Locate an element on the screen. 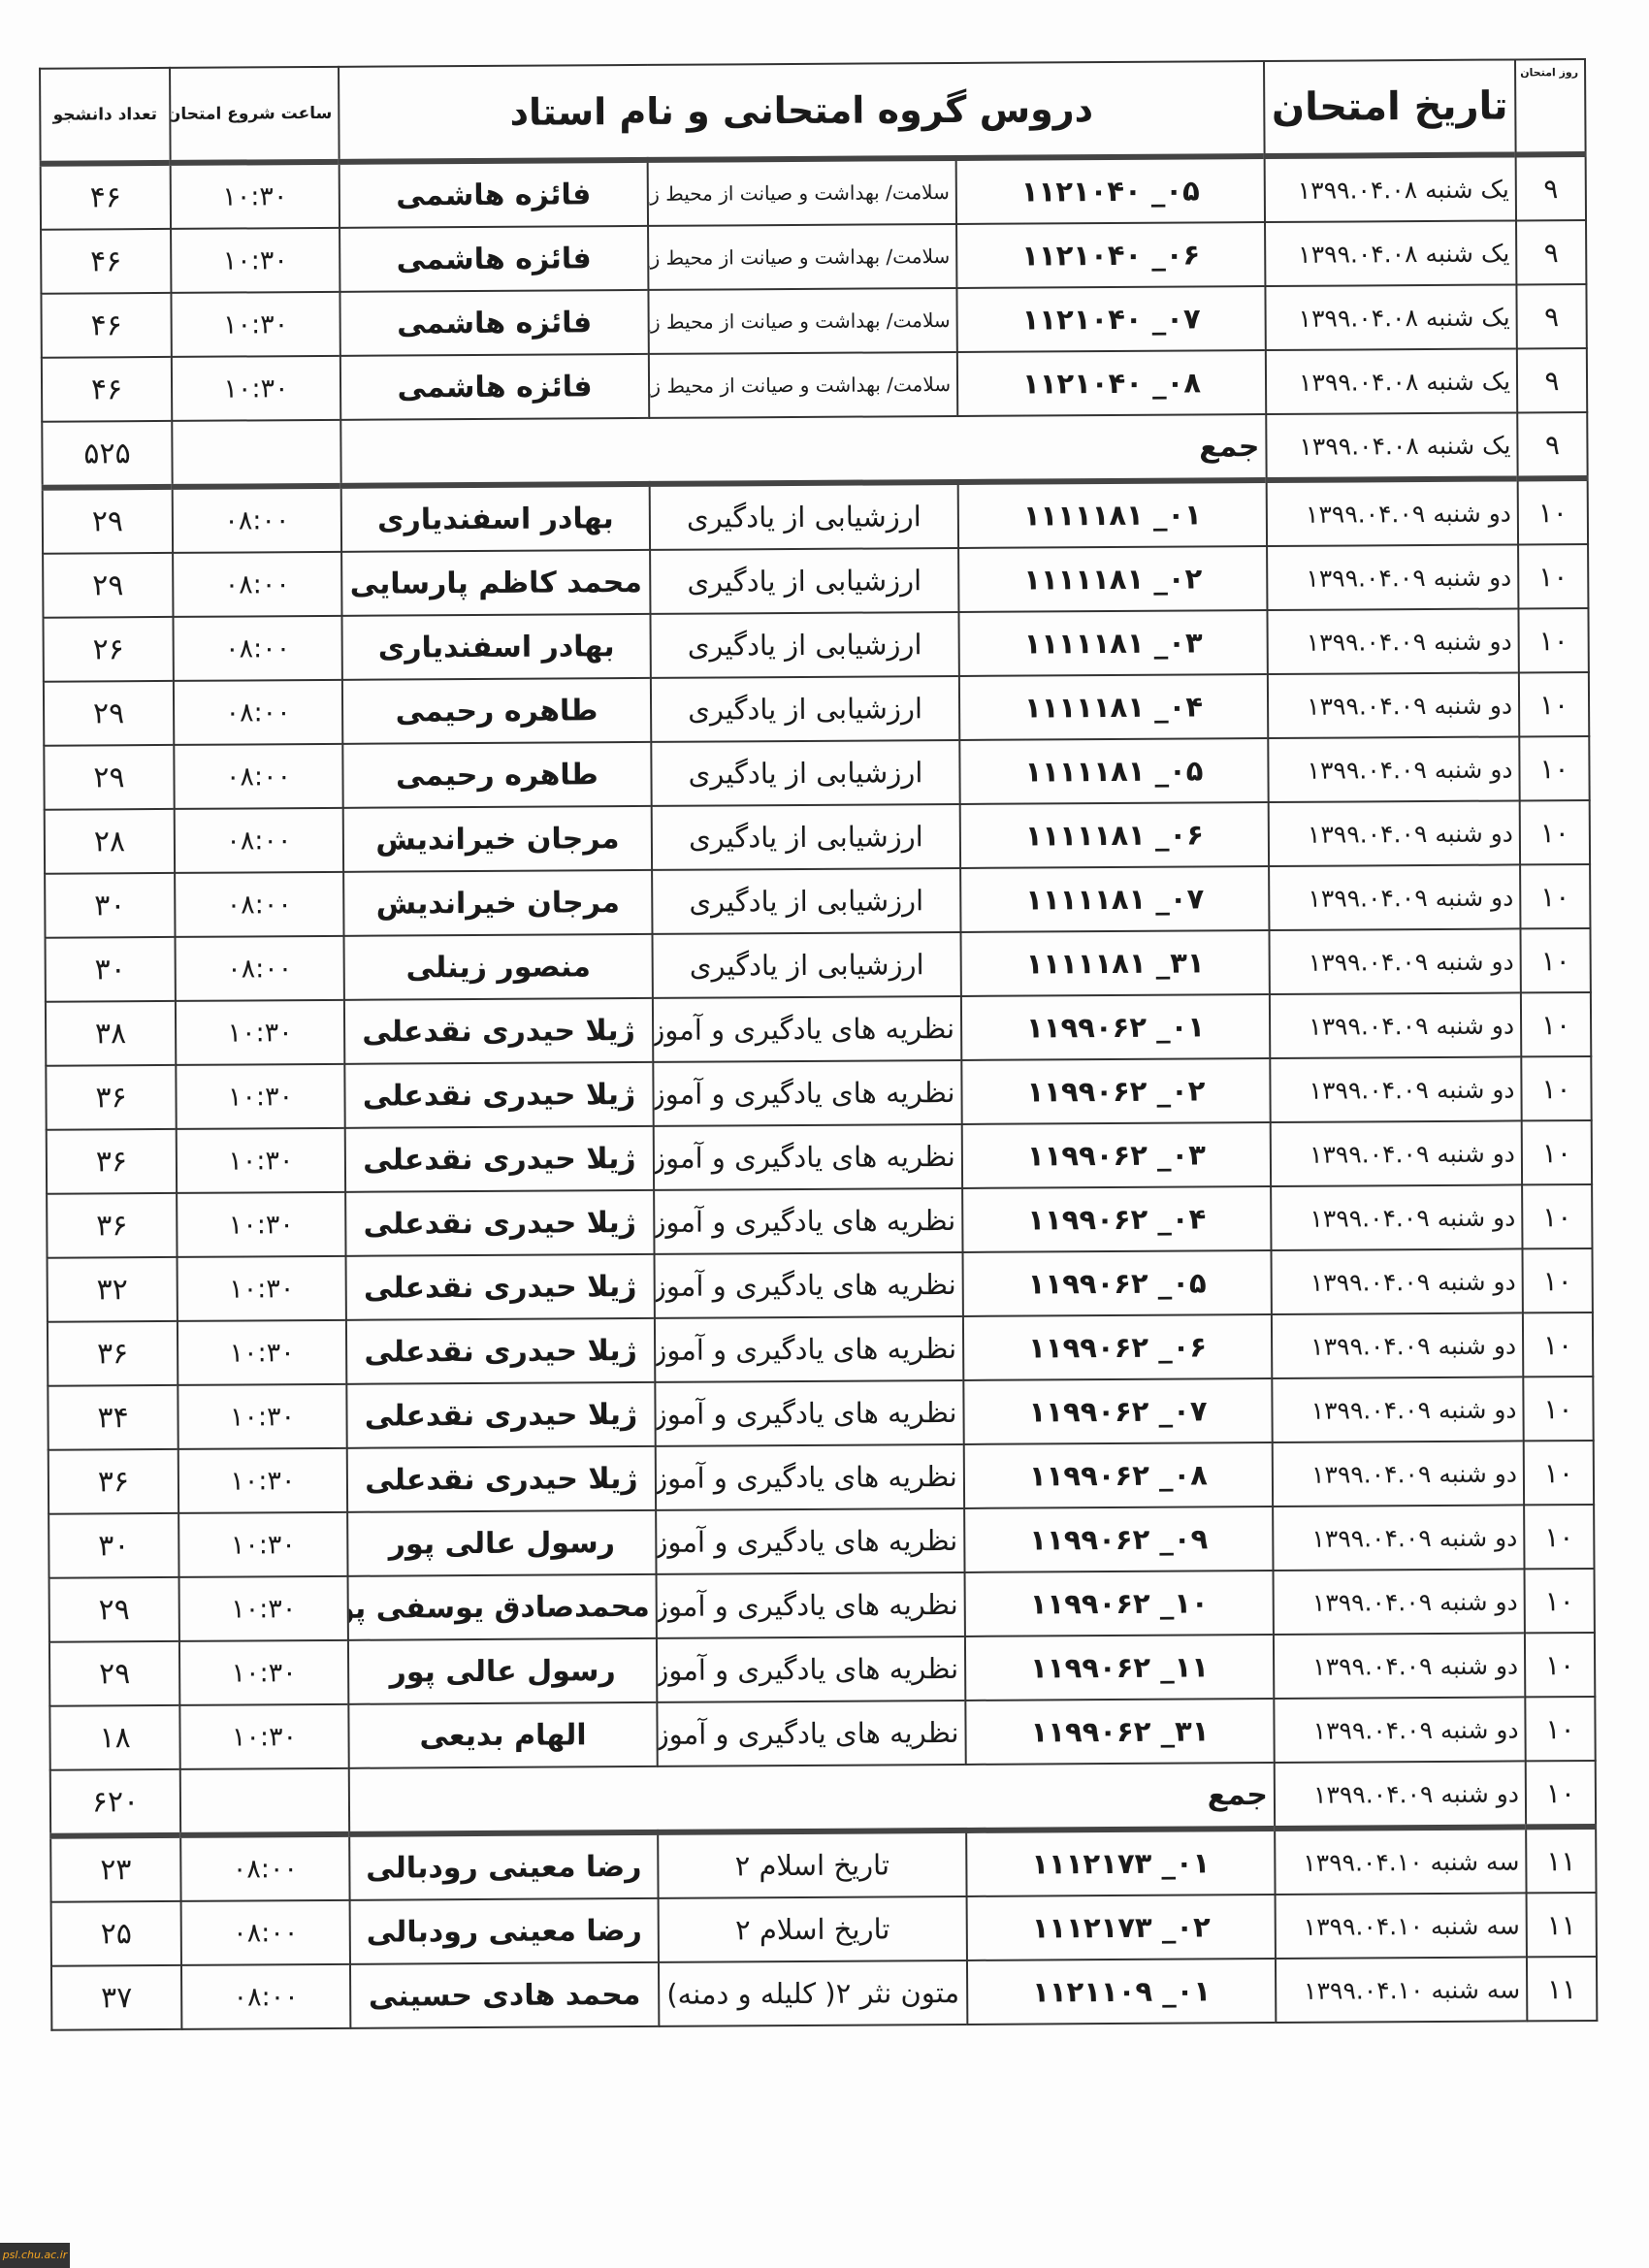 The height and width of the screenshot is (2268, 1649). group-number: ۰۱ is located at coordinates (1193, 1863).